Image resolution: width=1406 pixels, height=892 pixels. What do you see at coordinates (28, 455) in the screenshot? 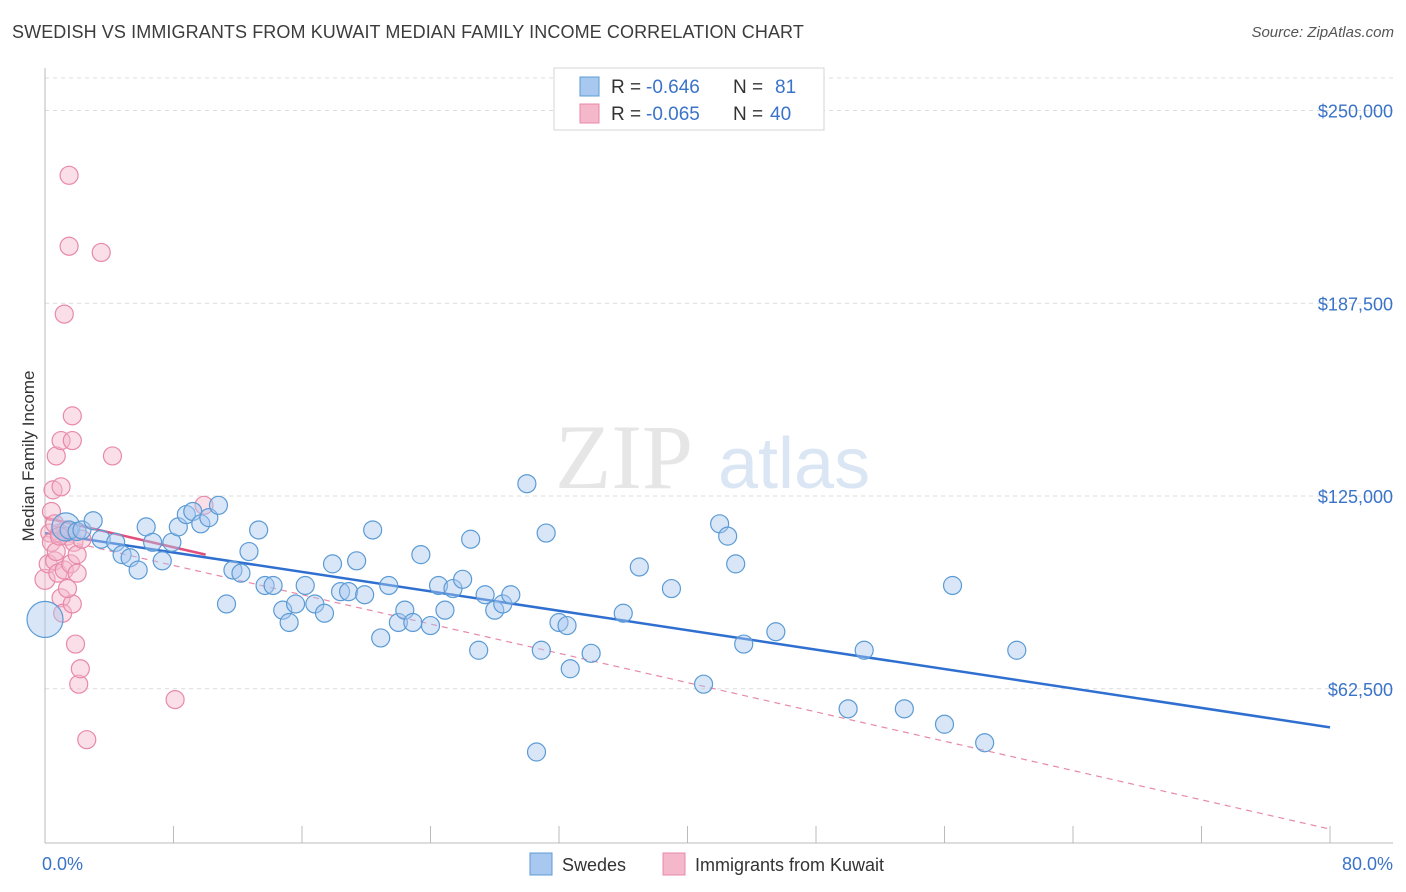
I see `y-axis-label: Median Family Income` at bounding box center [28, 455].